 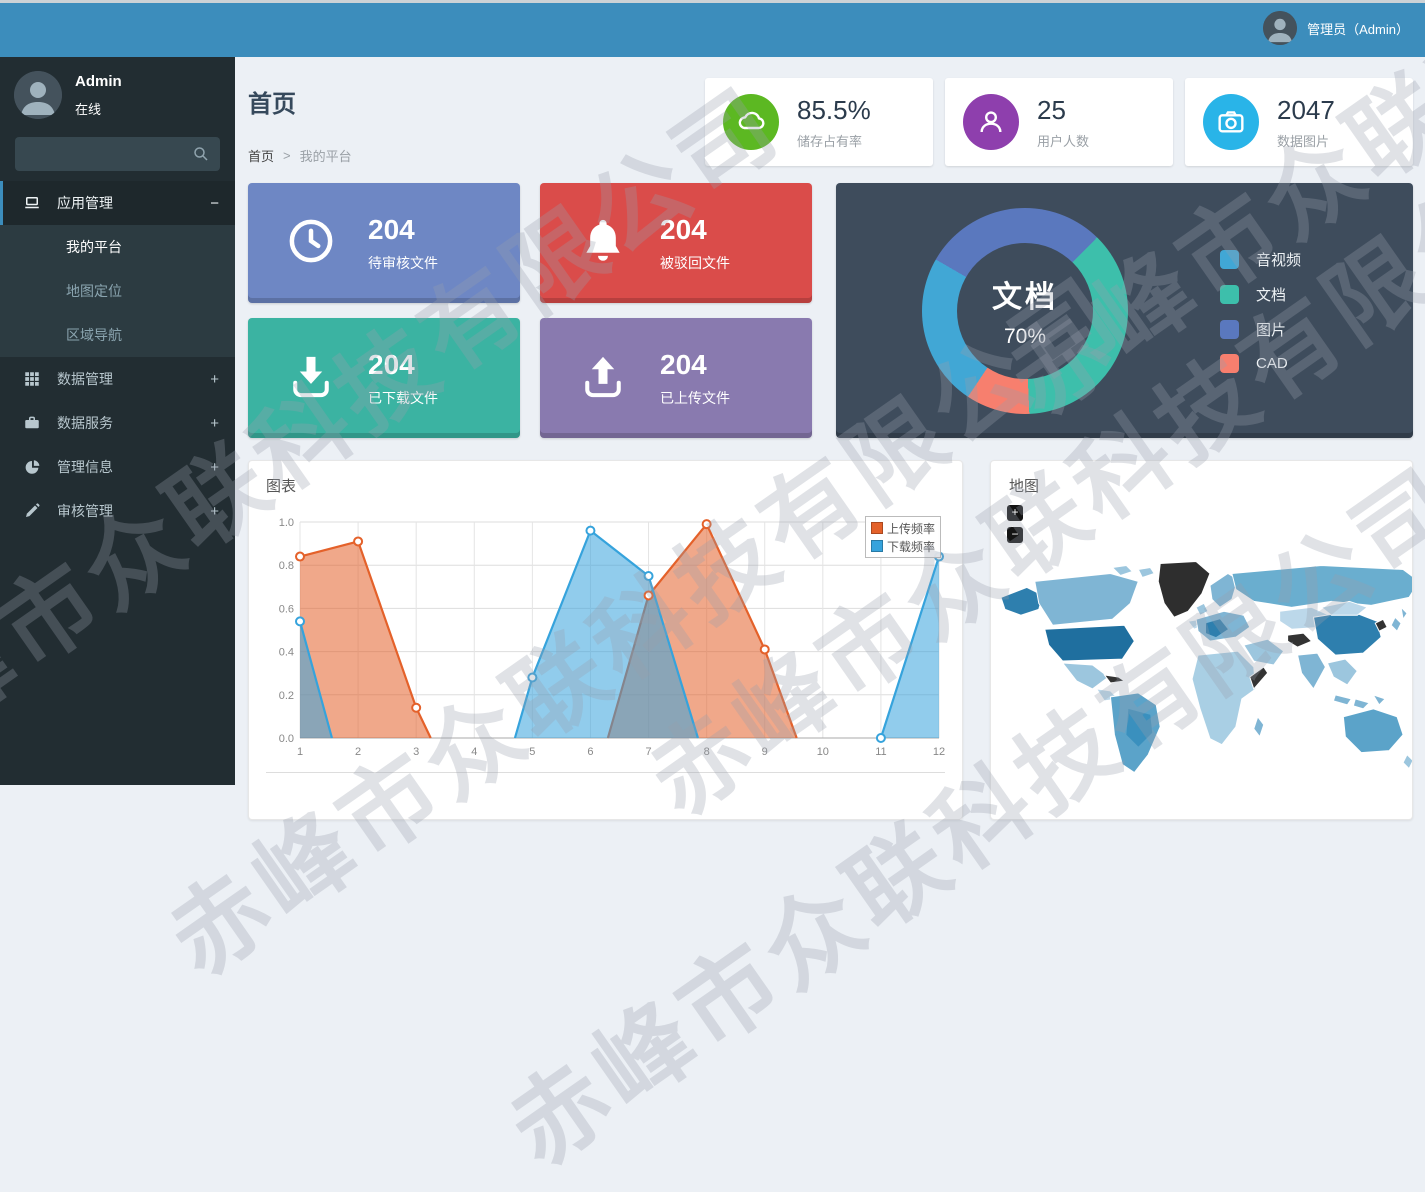 What do you see at coordinates (939, 752) in the screenshot?
I see `svg-text: 12` at bounding box center [939, 752].